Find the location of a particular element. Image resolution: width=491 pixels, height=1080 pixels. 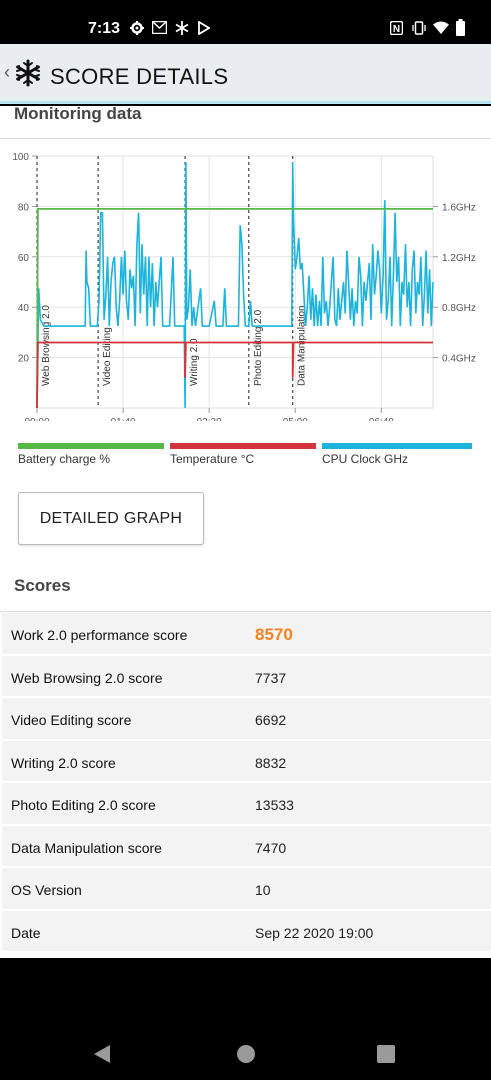

y-right-tick-label: 1.6GHz is located at coordinates (459, 207).